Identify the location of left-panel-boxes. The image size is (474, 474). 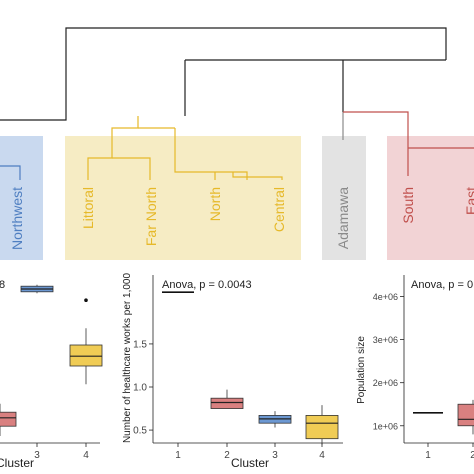
(51, 360).